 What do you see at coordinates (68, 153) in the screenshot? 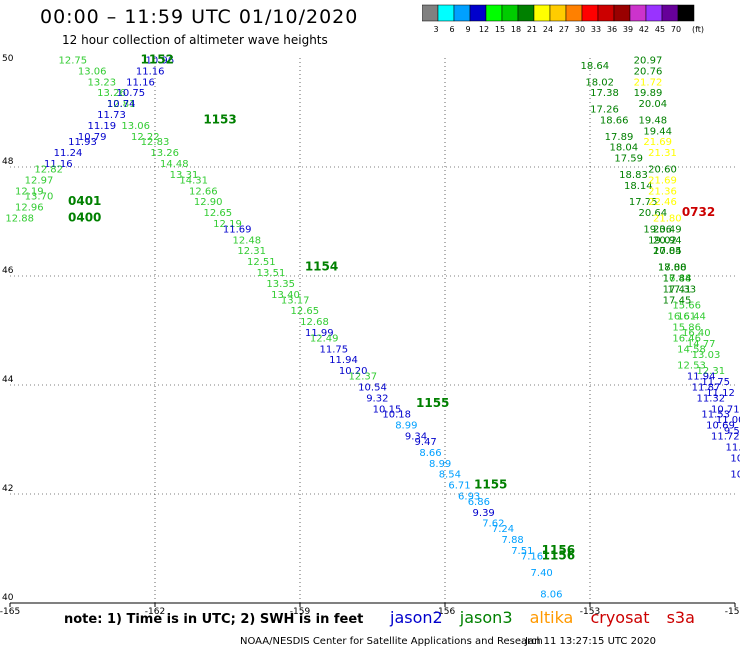
I see `wave-height-value: 11.24` at bounding box center [68, 153].